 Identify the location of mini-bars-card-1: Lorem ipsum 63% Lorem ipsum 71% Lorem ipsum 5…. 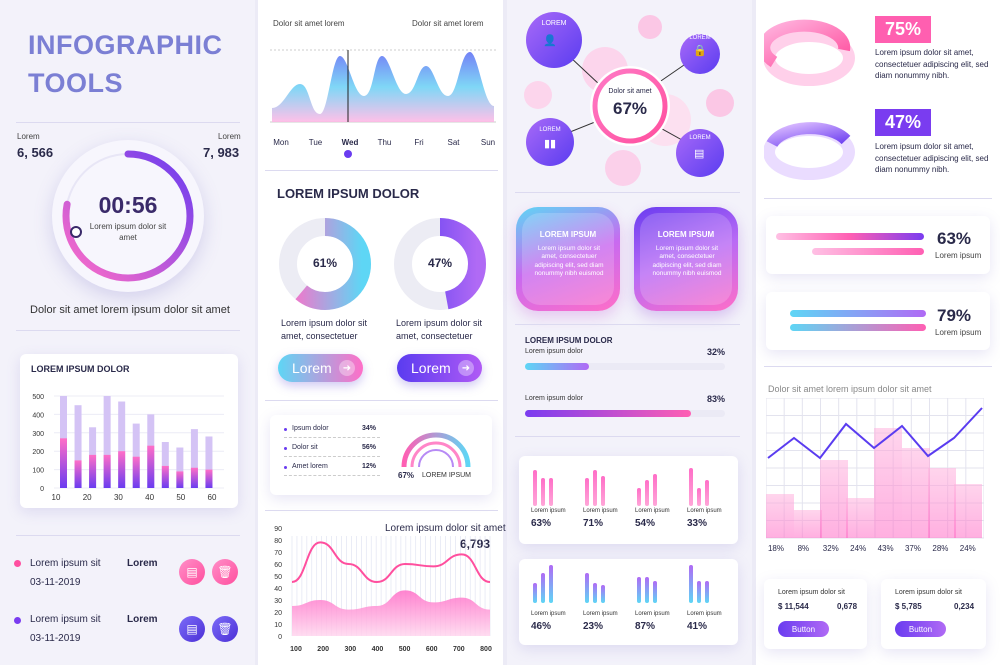
(628, 500).